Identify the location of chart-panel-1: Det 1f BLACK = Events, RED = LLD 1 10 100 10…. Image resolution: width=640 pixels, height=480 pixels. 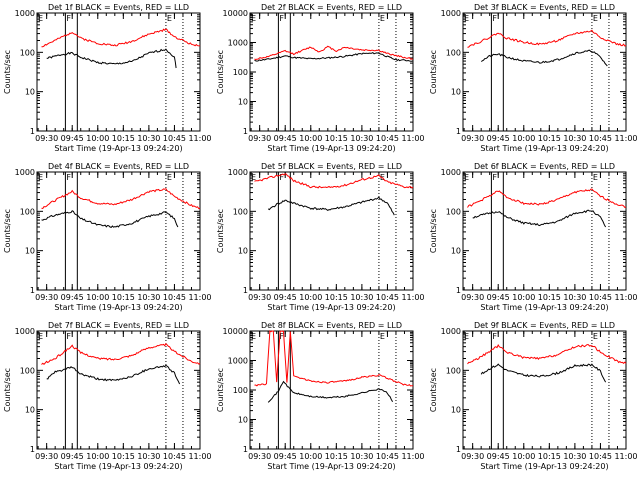
(107, 78).